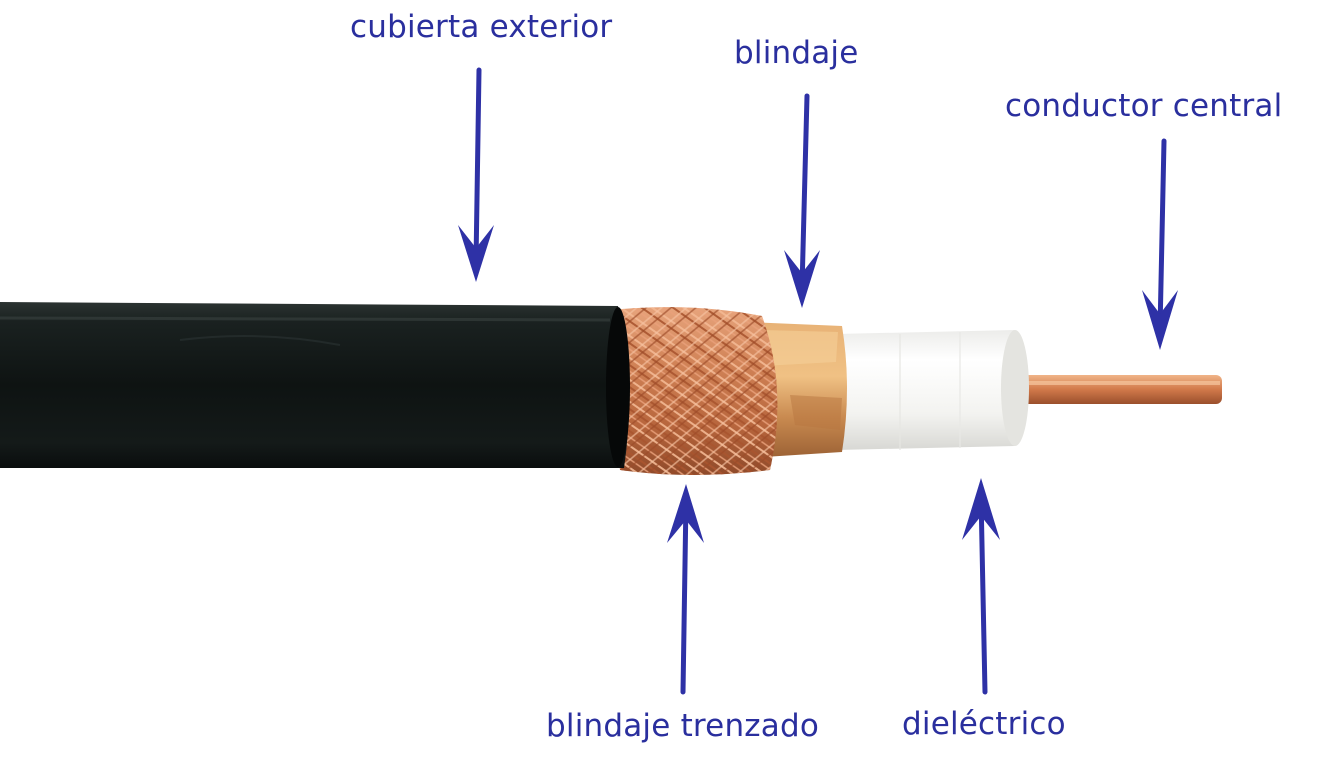  What do you see at coordinates (1160, 244) in the screenshot?
I see `arrow-center-conductor` at bounding box center [1160, 244].